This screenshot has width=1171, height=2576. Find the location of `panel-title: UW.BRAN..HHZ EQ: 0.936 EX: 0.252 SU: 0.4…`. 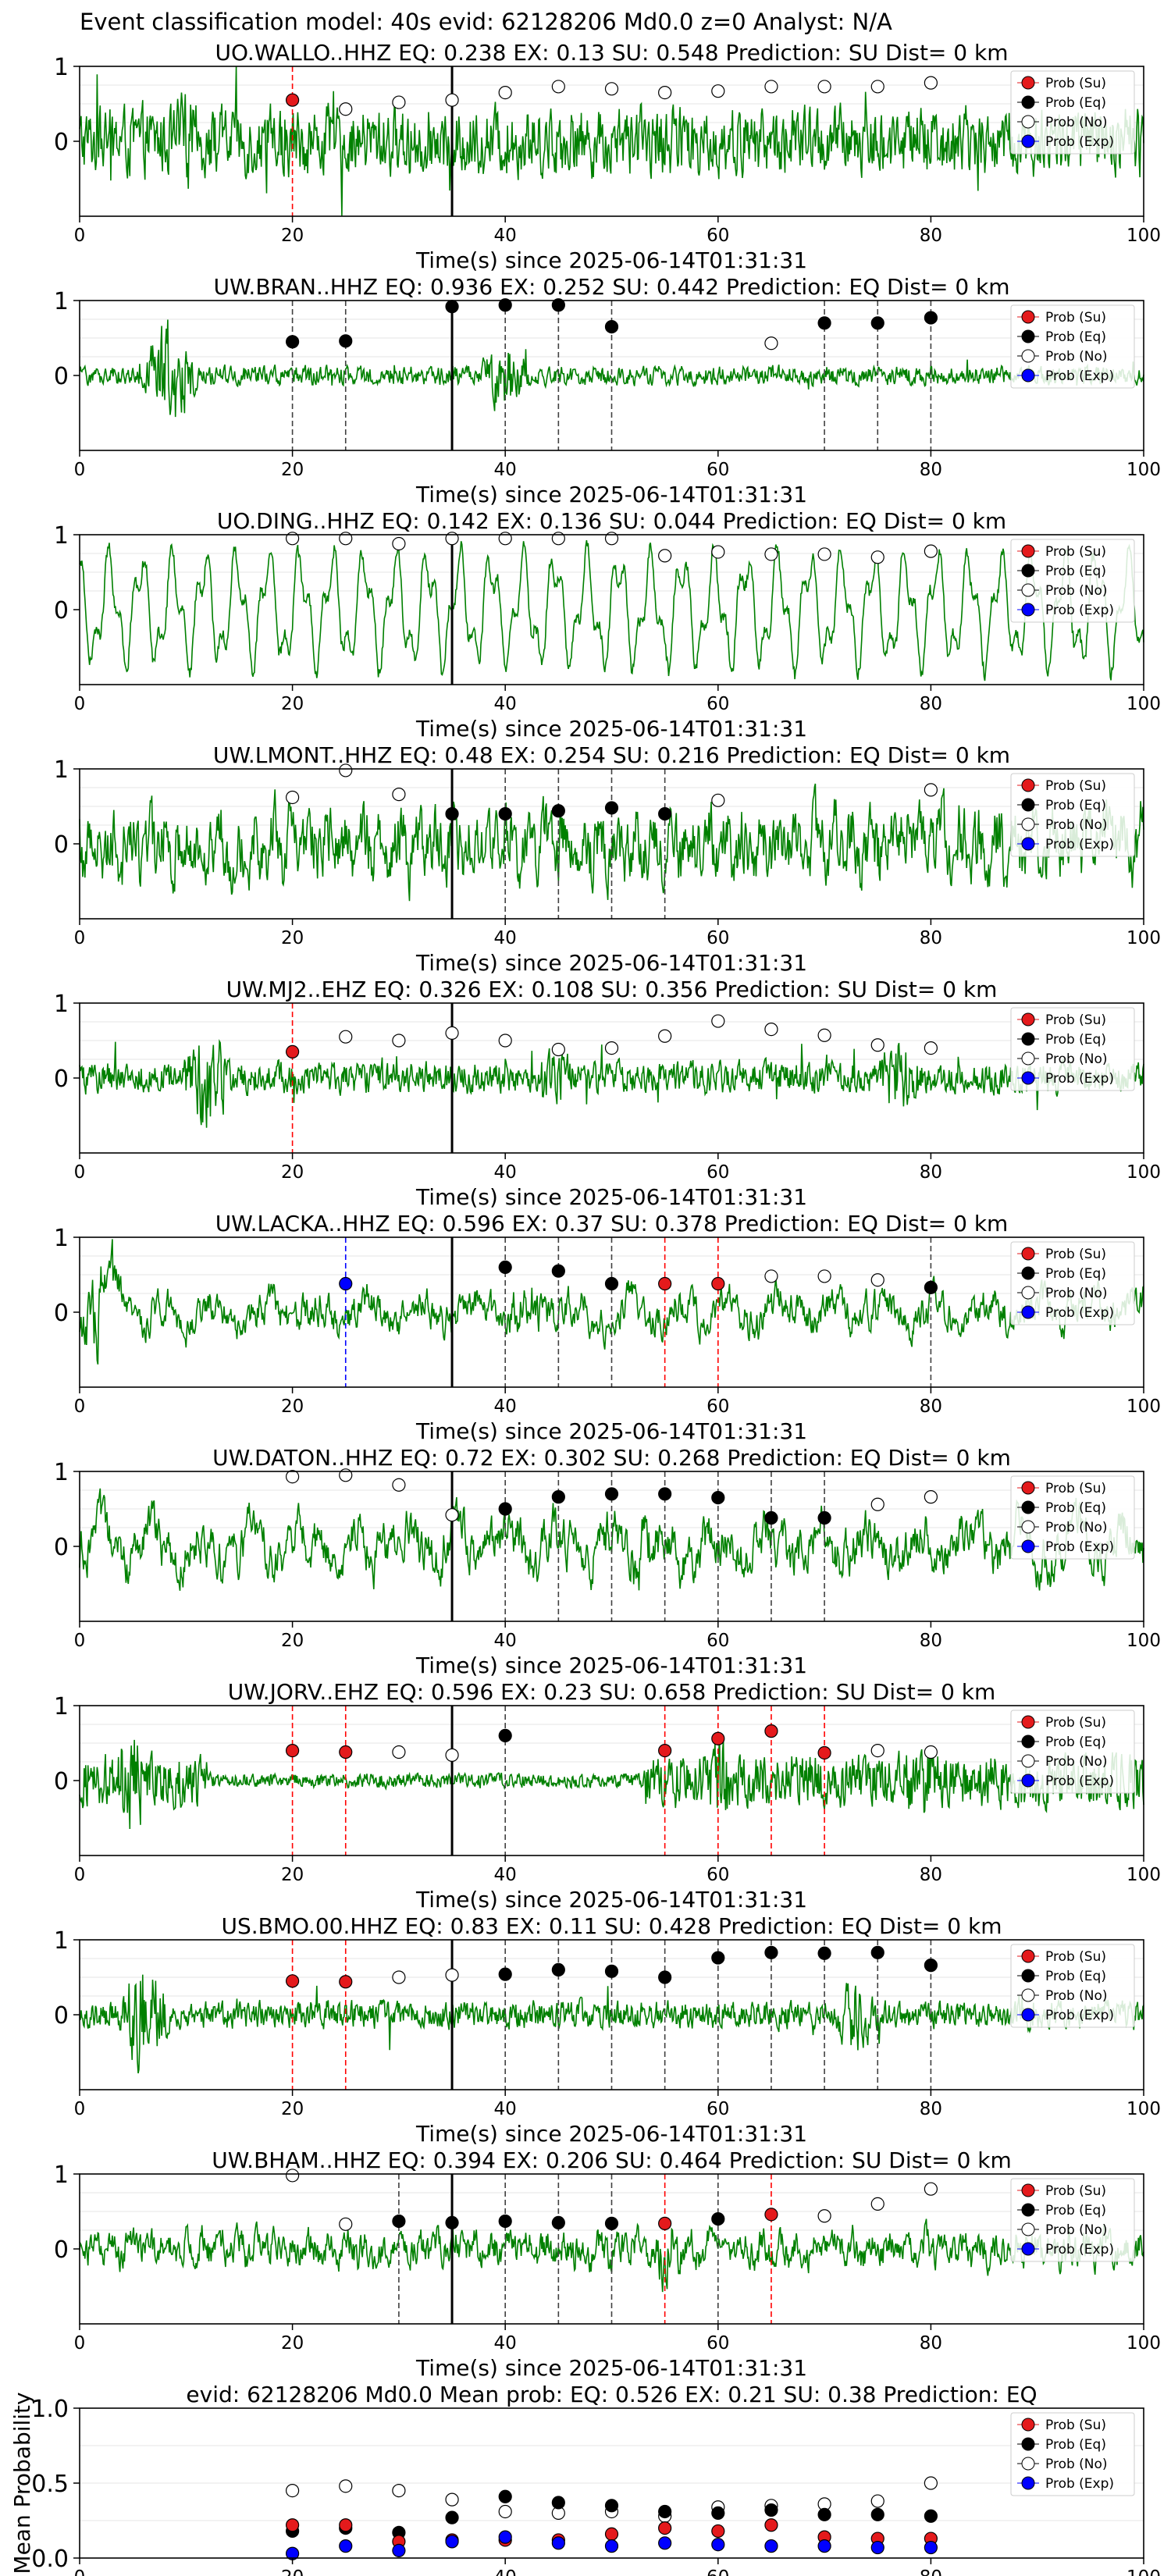

panel-title: UW.BRAN..HHZ EQ: 0.936 EX: 0.252 SU: 0.4… is located at coordinates (611, 287).